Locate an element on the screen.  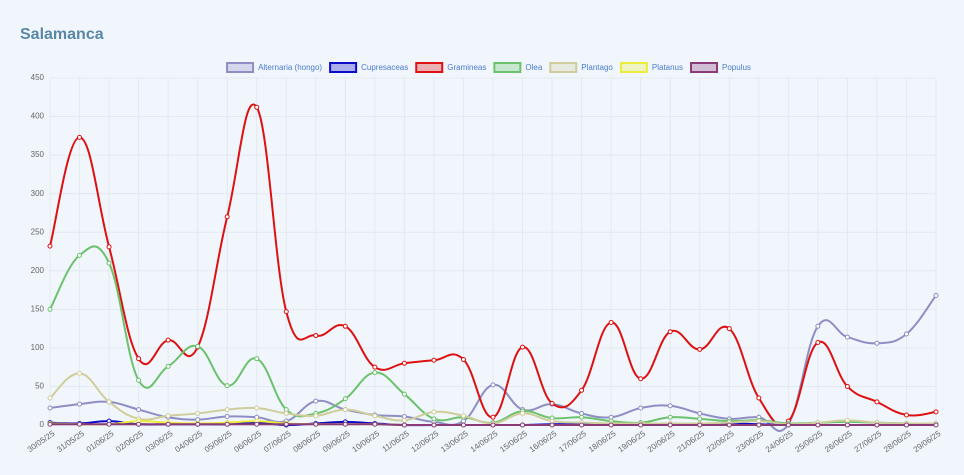
legend-label: Alternaria (hongo) is located at coordinates (290, 67).